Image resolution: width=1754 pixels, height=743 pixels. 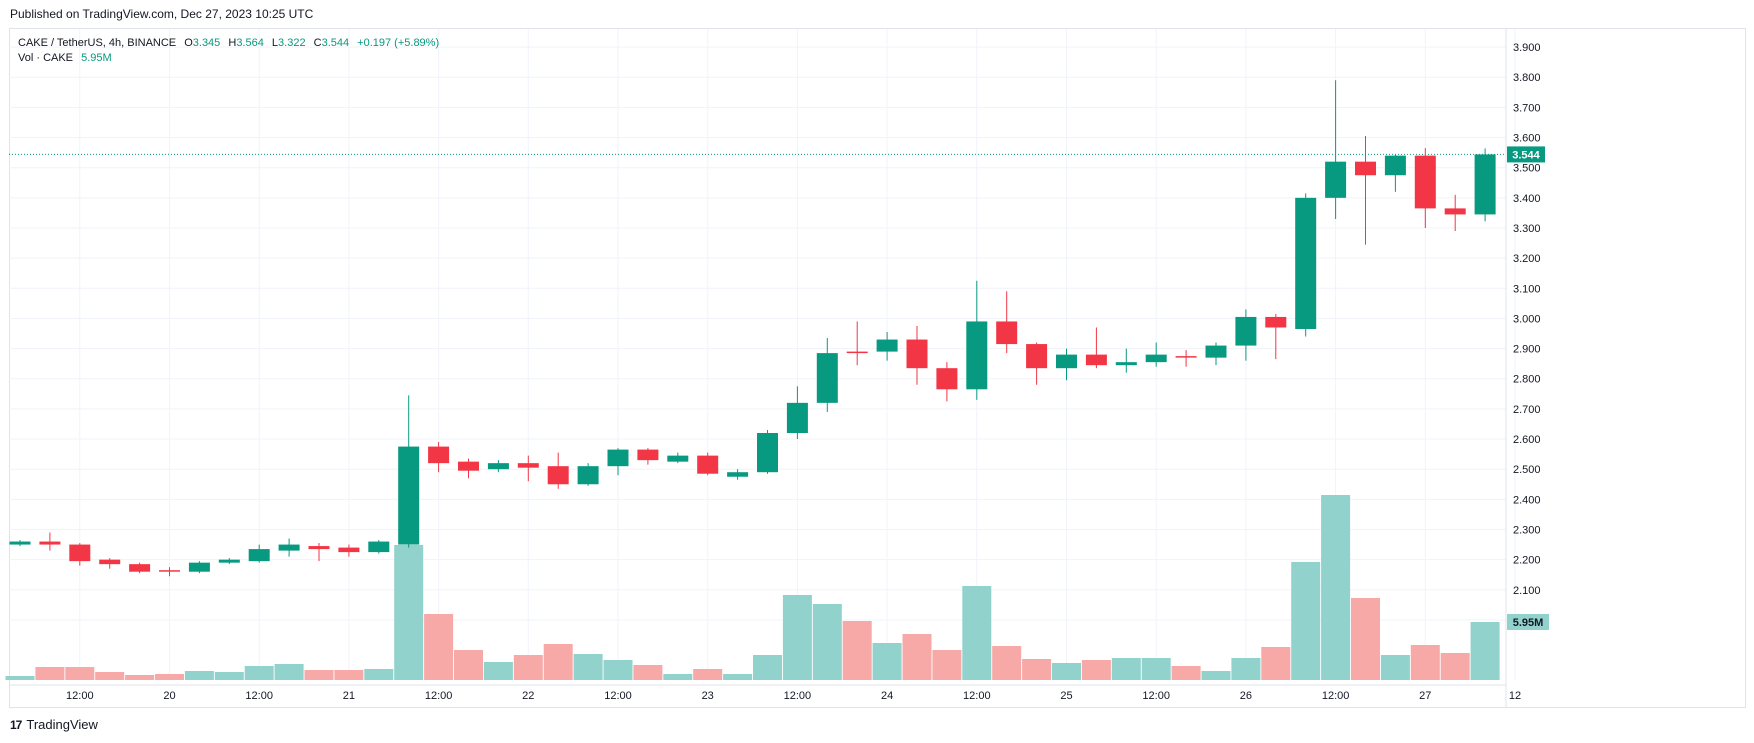 I want to click on y-tick-label: 2.900, so click(x=1527, y=350).